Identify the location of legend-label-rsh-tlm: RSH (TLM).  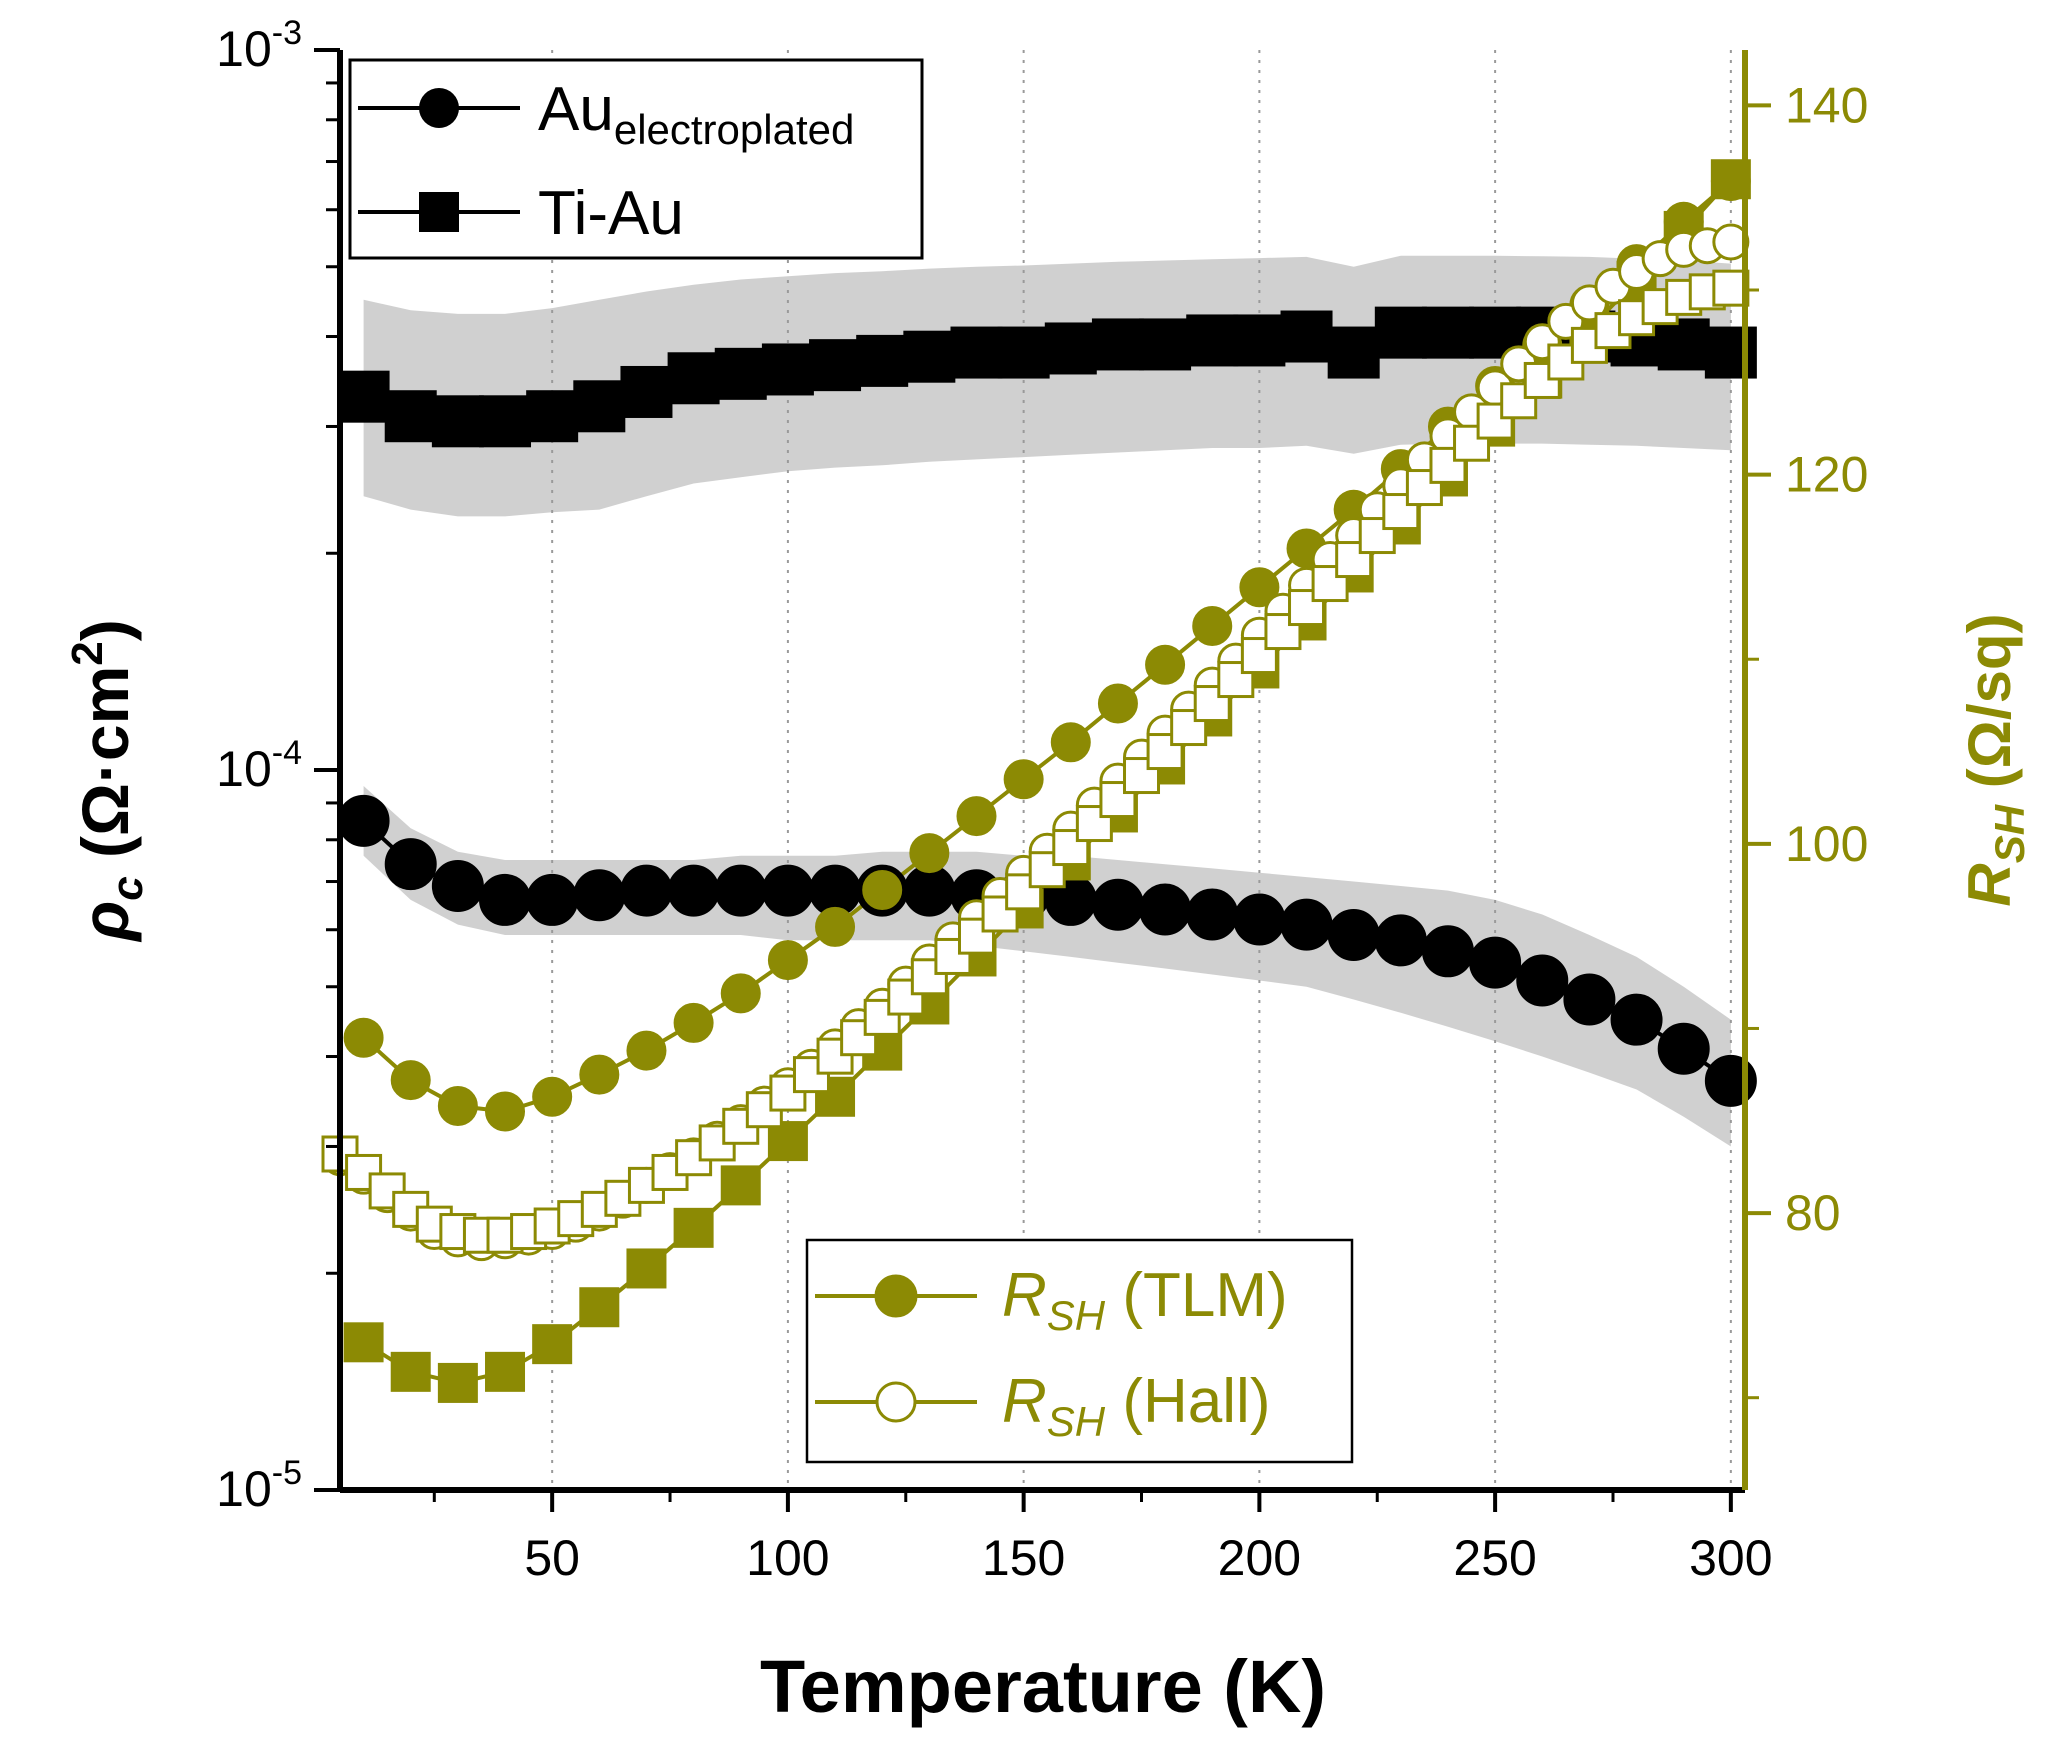
(1145, 1300).